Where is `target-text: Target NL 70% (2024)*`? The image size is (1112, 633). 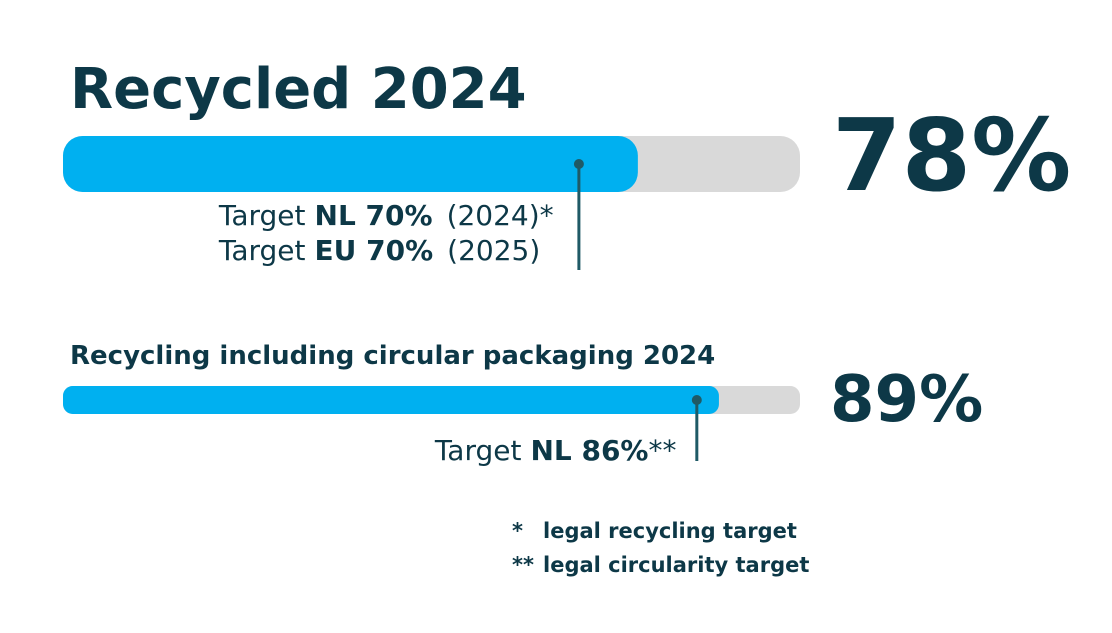
target-text: Target NL 70% (2024)* is located at coordinates (386, 215).